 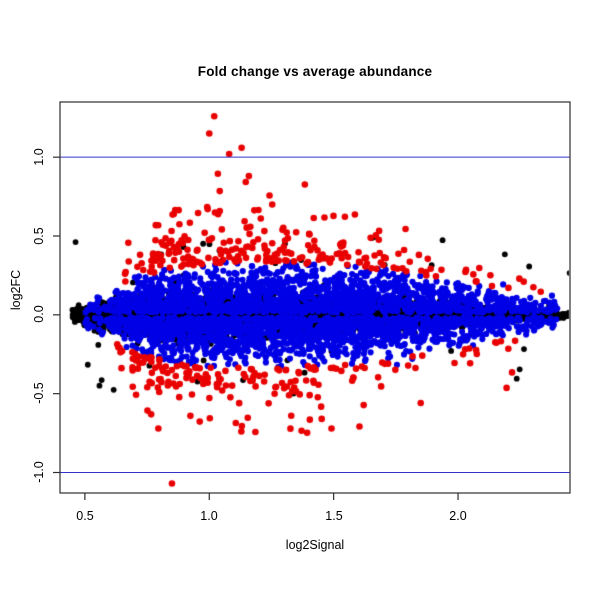 What do you see at coordinates (39, 472) in the screenshot?
I see `y-tick-label-0: -1.0` at bounding box center [39, 472].